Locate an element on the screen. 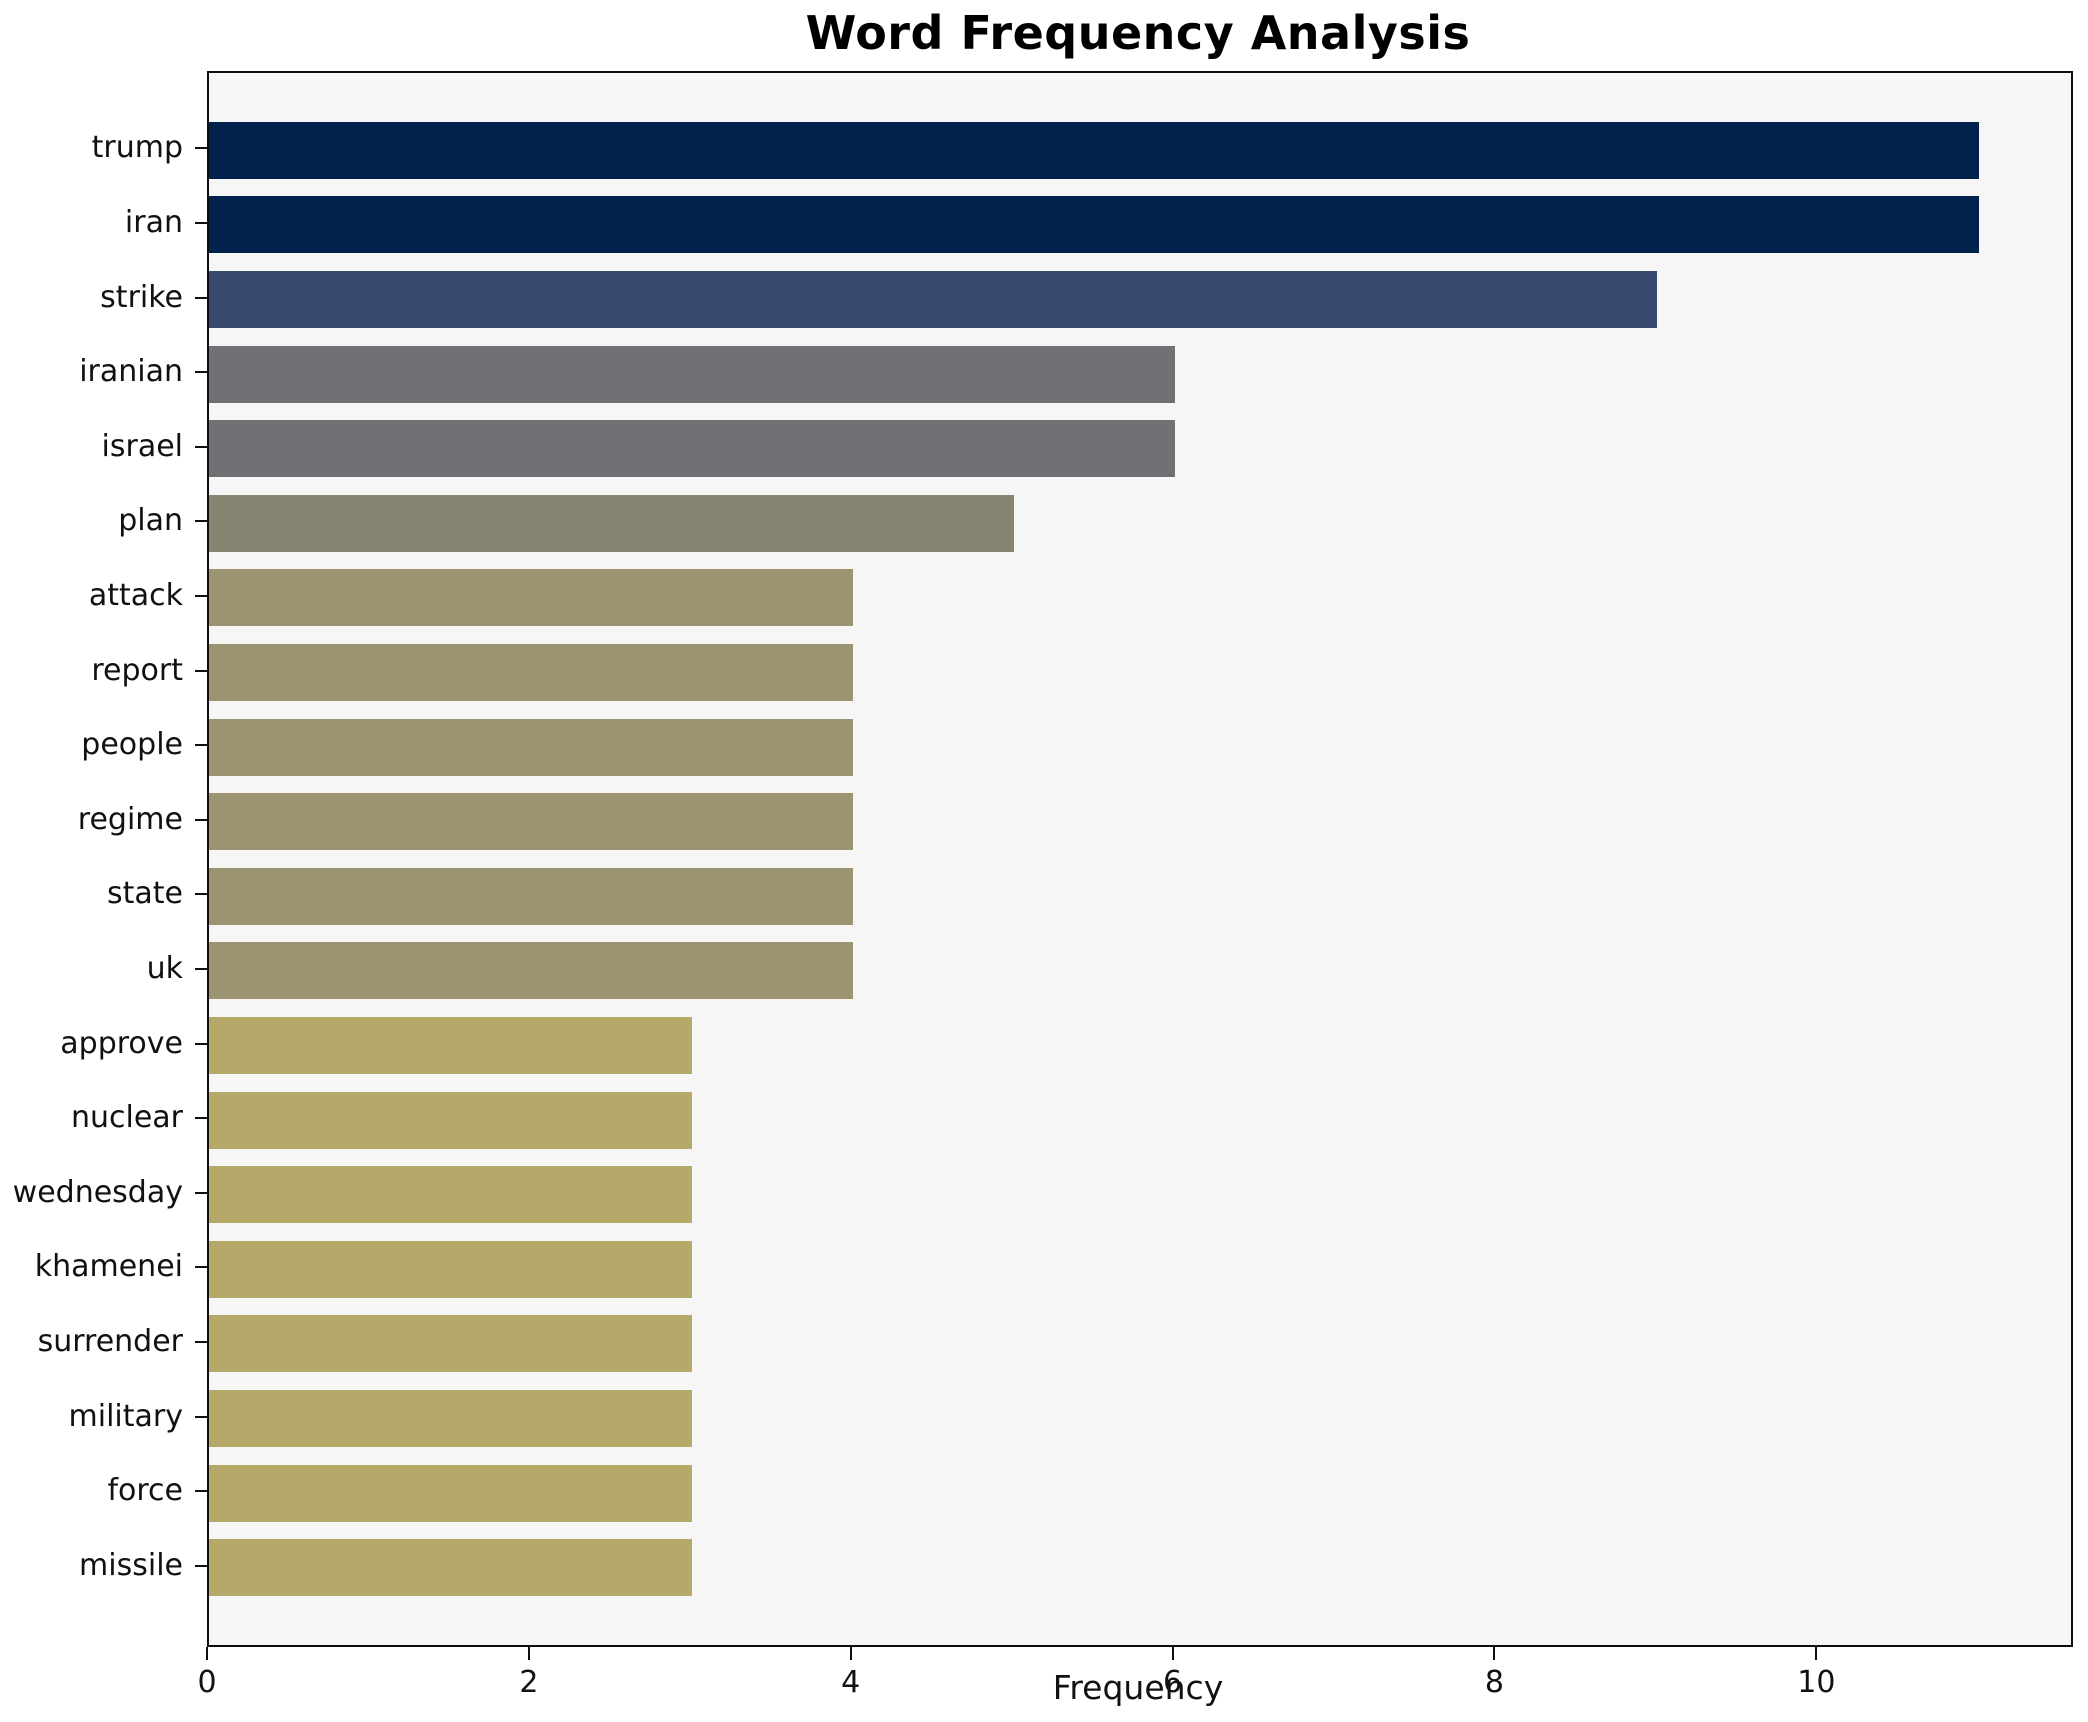  y-tick-label-missile: missile is located at coordinates (131, 1565).